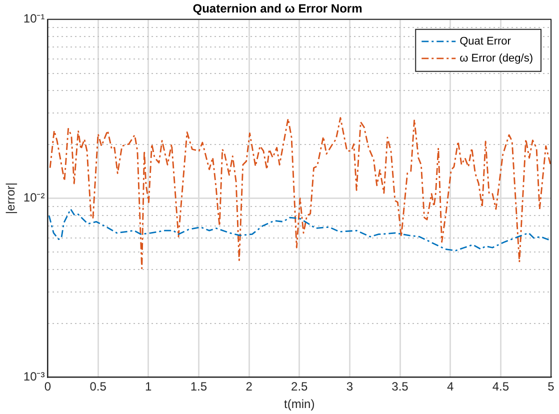 The height and width of the screenshot is (414, 559). Describe the element at coordinates (551, 387) in the screenshot. I see `x-tick-label: 5` at that location.